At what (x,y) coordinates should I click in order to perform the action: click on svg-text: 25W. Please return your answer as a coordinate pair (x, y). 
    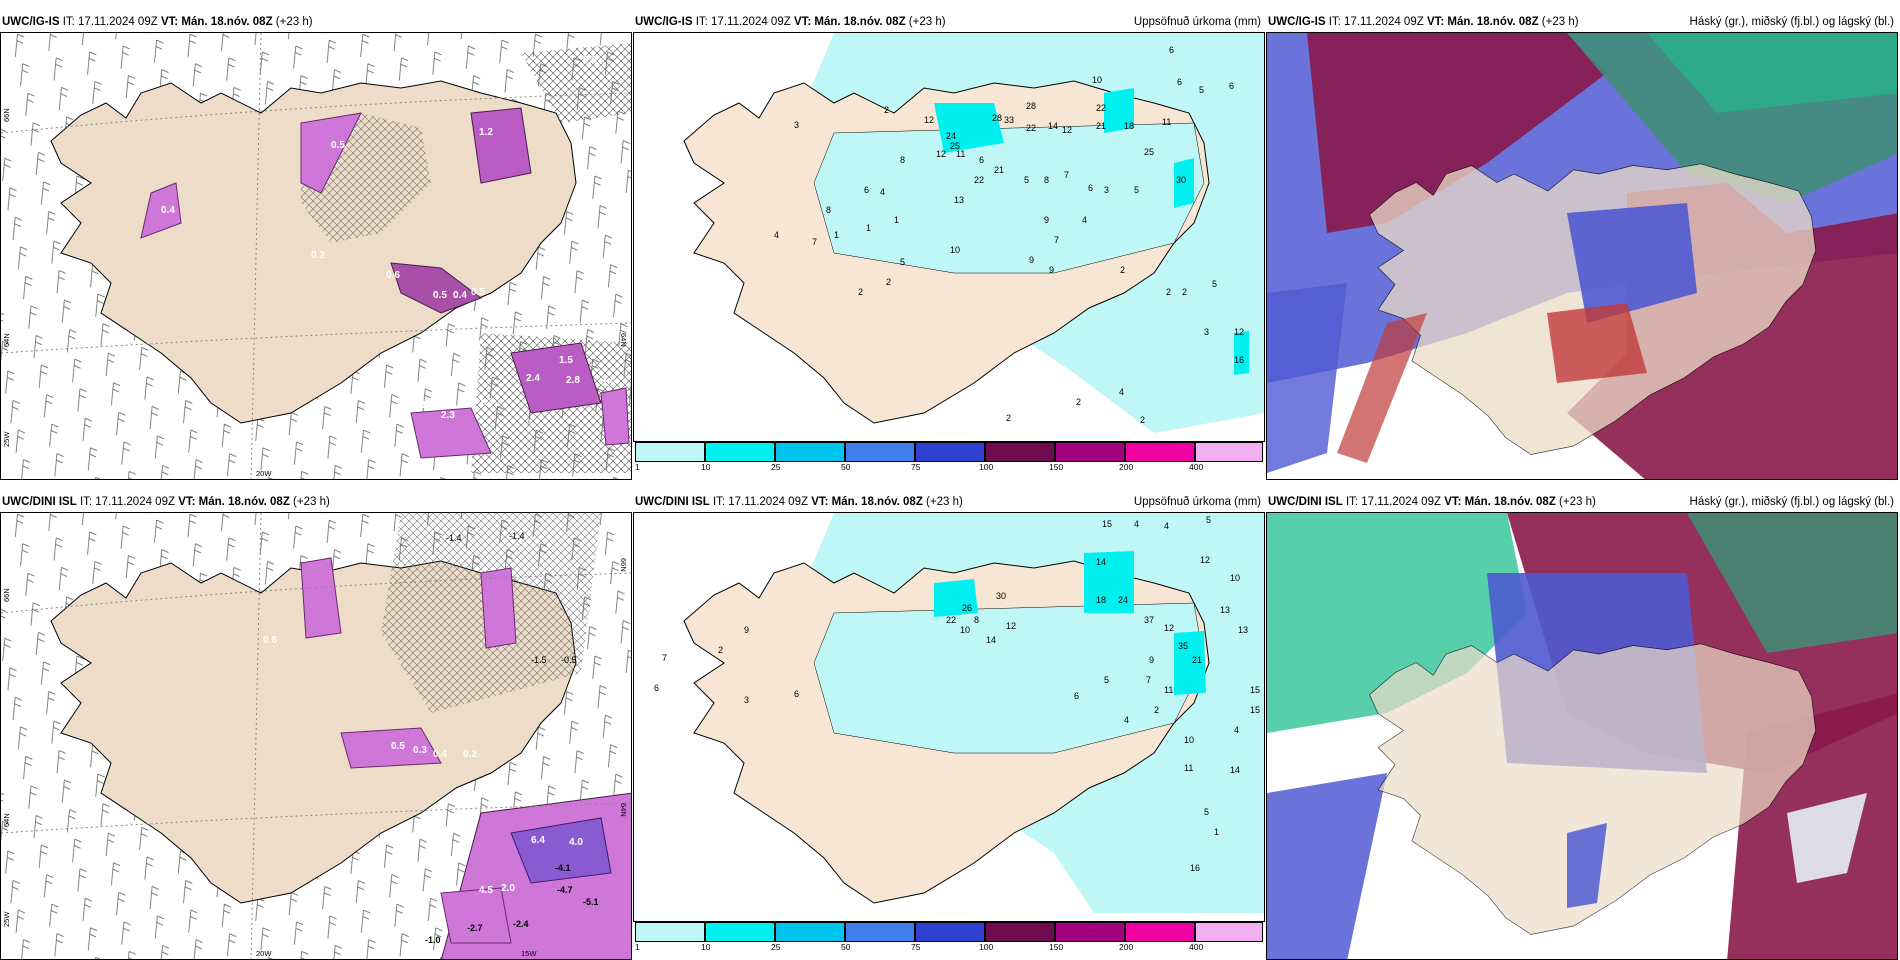
    Looking at the image, I should click on (6, 439).